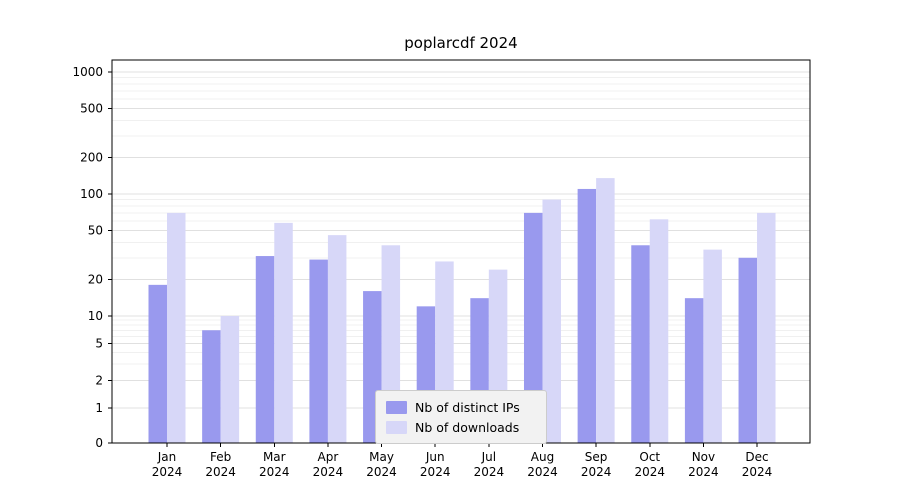 Image resolution: width=900 pixels, height=500 pixels. Describe the element at coordinates (748, 350) in the screenshot. I see `bar-distinct-ips-dec` at that location.